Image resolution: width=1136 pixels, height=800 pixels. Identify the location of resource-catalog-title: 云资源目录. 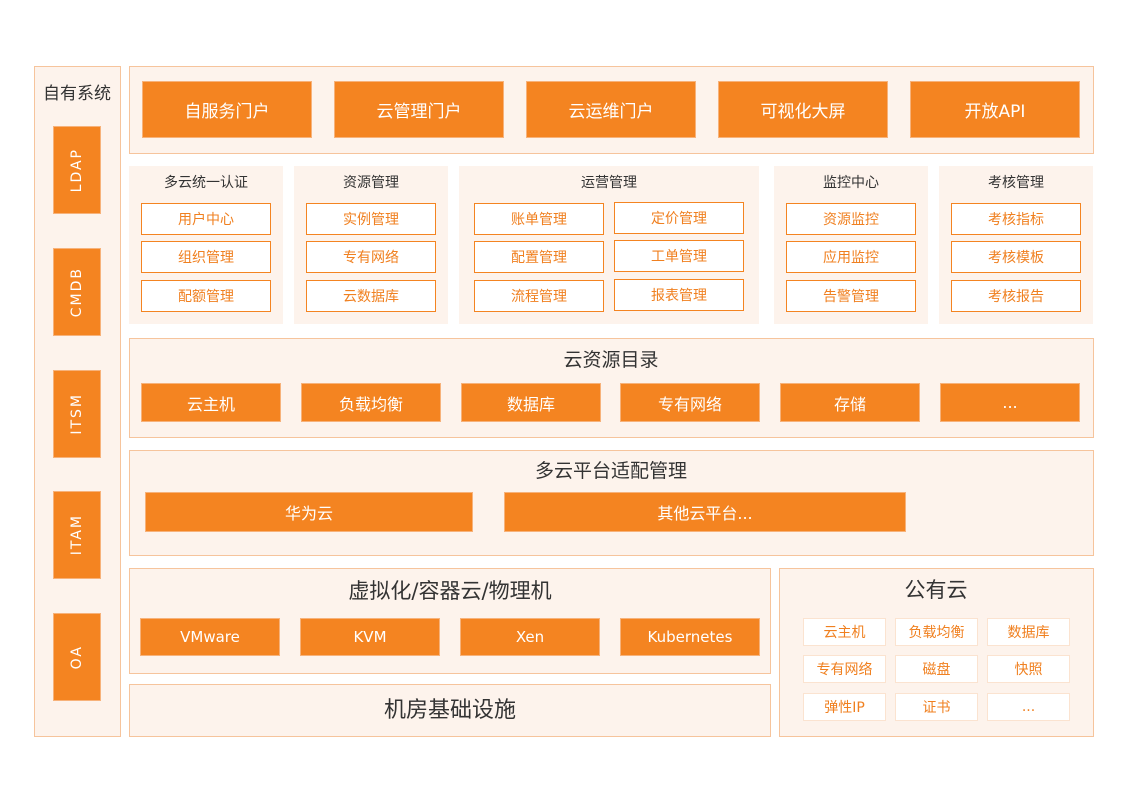
(611, 360).